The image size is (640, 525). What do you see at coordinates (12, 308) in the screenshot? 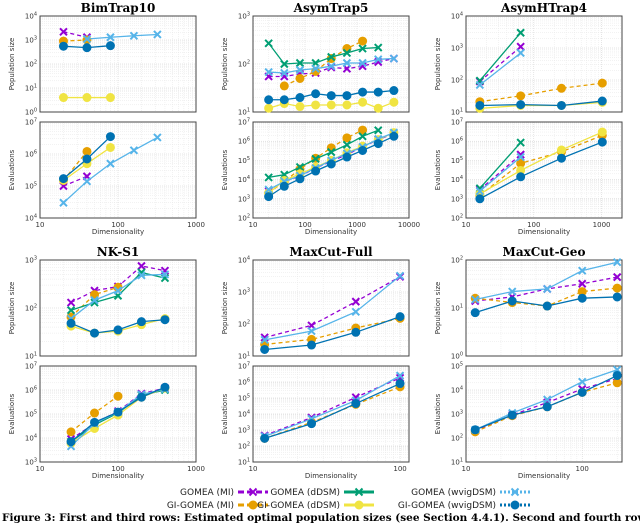
I see `y-axis-label: Population size` at bounding box center [12, 308].